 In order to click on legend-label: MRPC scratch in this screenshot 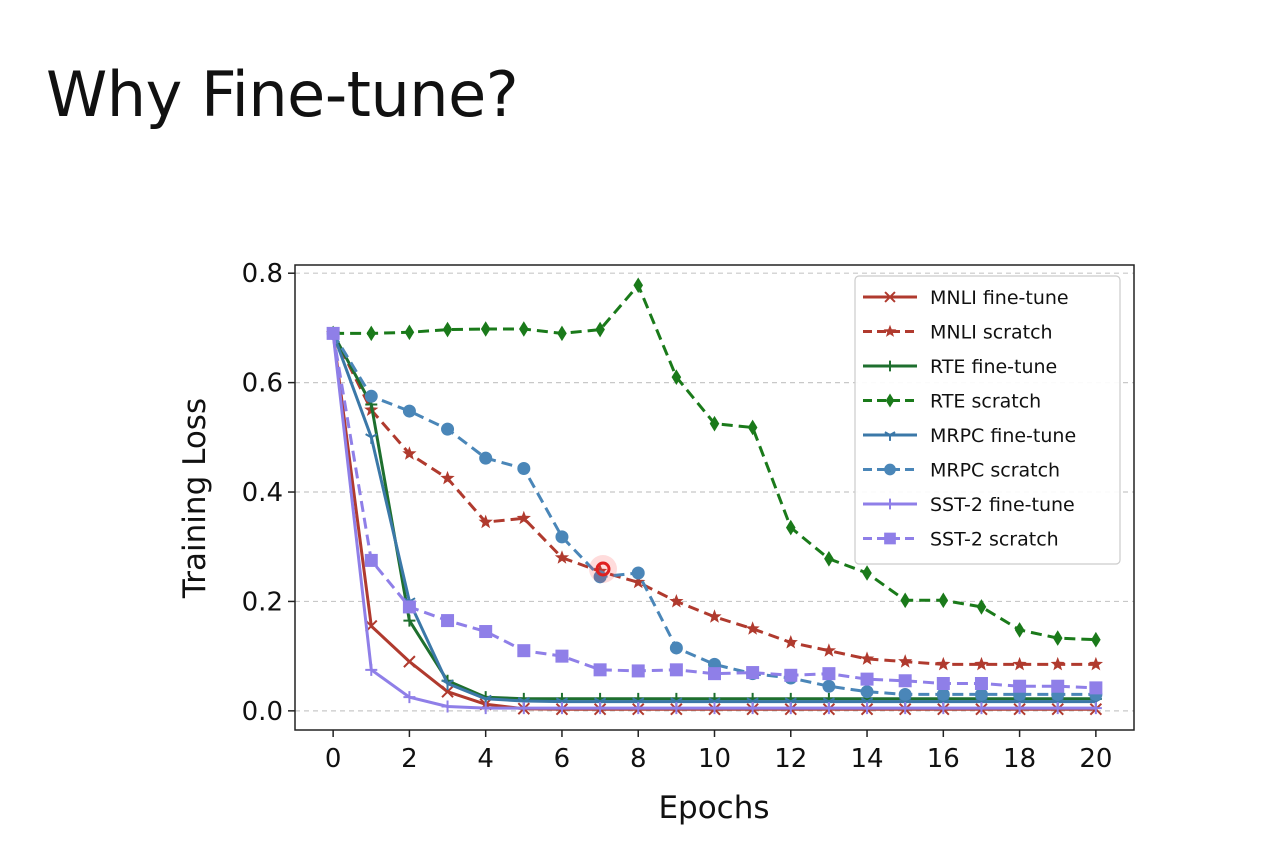, I will do `click(995, 471)`.